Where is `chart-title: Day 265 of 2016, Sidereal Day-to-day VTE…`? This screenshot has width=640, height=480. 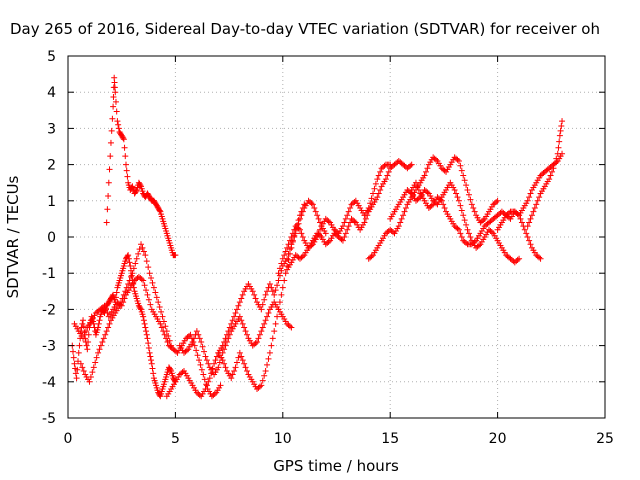
chart-title: Day 265 of 2016, Sidereal Day-to-day VTE… is located at coordinates (305, 29).